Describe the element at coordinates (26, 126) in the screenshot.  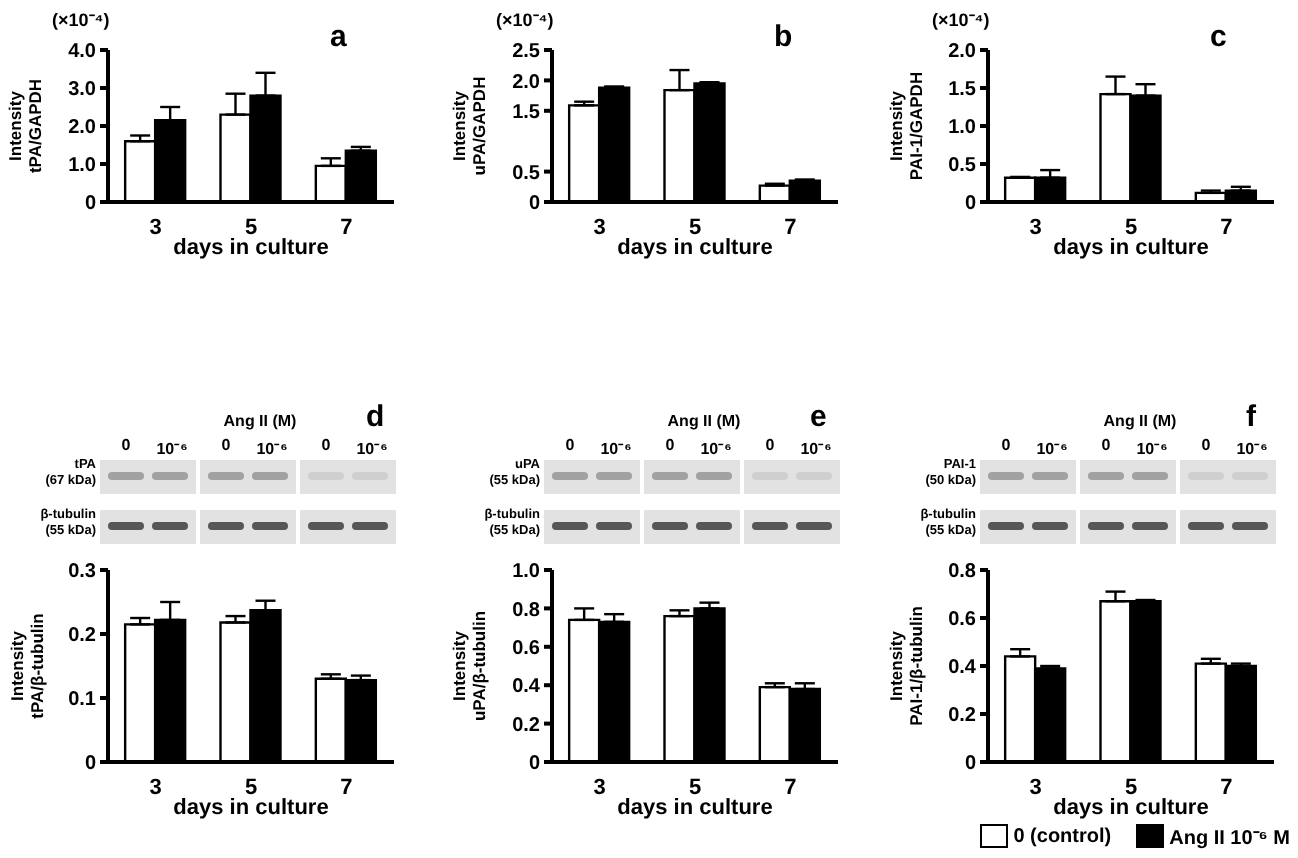
I see `y-axis-title: Intensity tPA/GAPDH` at that location.